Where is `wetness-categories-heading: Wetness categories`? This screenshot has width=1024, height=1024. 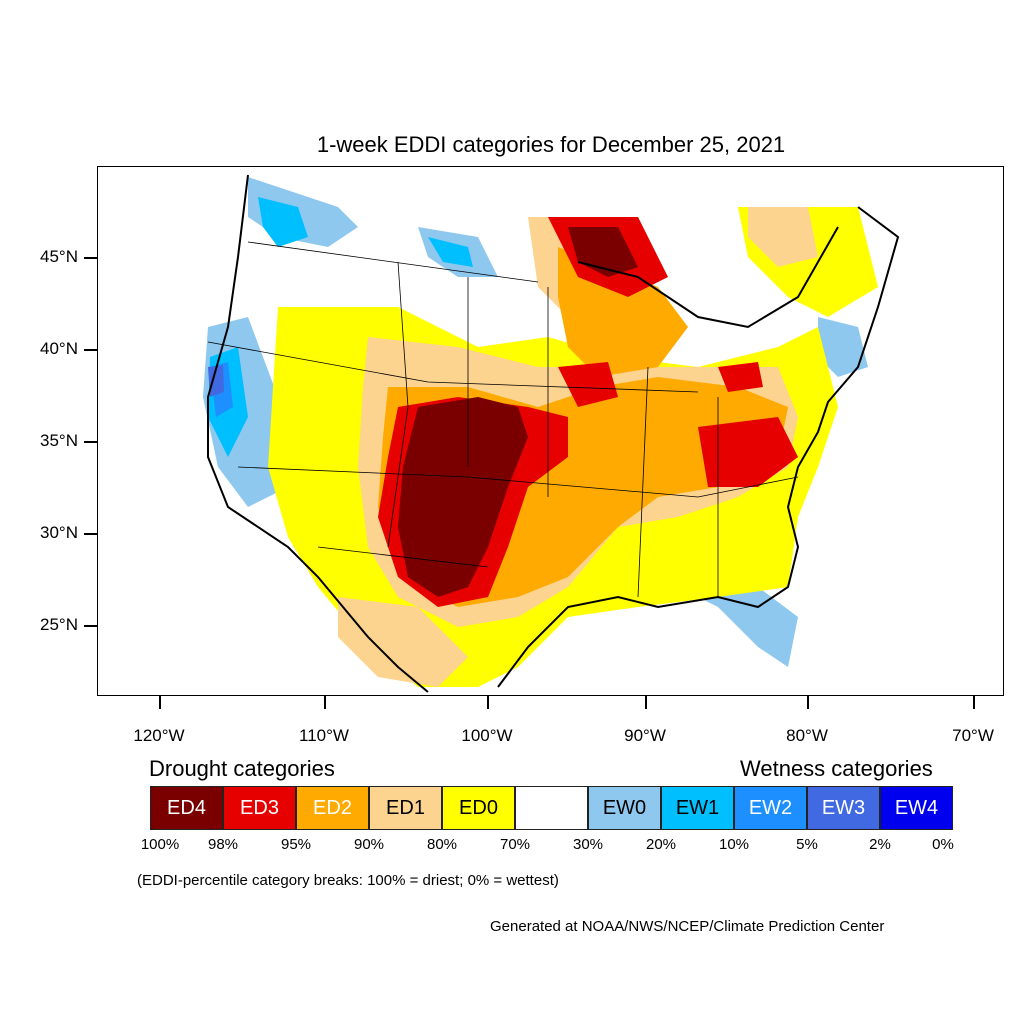 wetness-categories-heading: Wetness categories is located at coordinates (836, 768).